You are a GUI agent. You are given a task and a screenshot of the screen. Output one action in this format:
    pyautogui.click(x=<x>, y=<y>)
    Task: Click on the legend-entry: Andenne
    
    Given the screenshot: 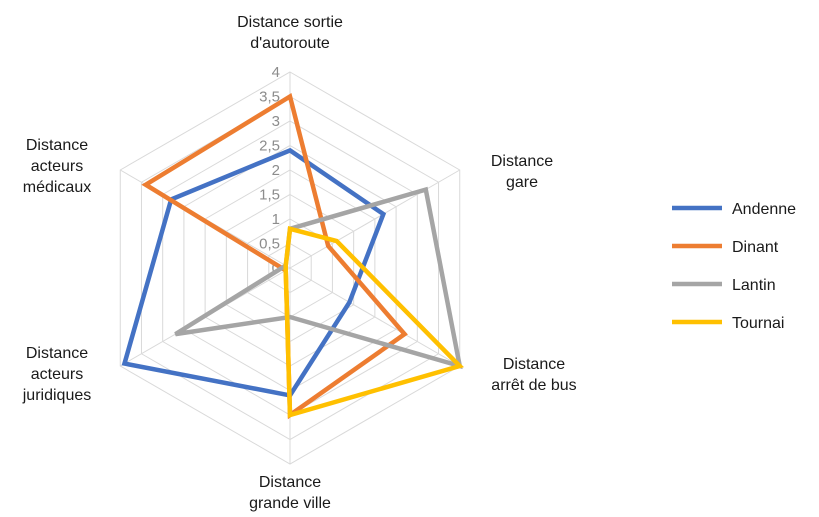 What is the action you would take?
    pyautogui.click(x=764, y=209)
    